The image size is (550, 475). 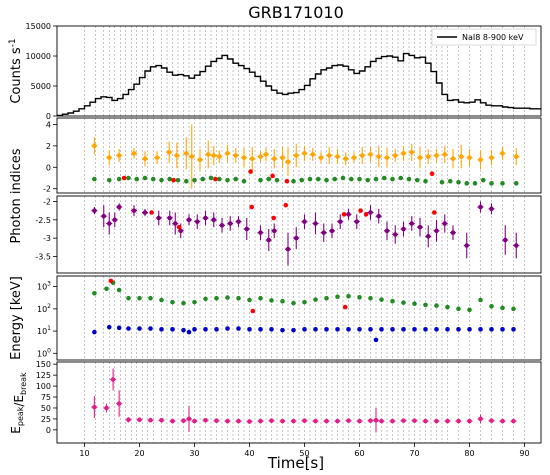 What do you see at coordinates (299, 84) in the screenshot?
I see `step-line` at bounding box center [299, 84].